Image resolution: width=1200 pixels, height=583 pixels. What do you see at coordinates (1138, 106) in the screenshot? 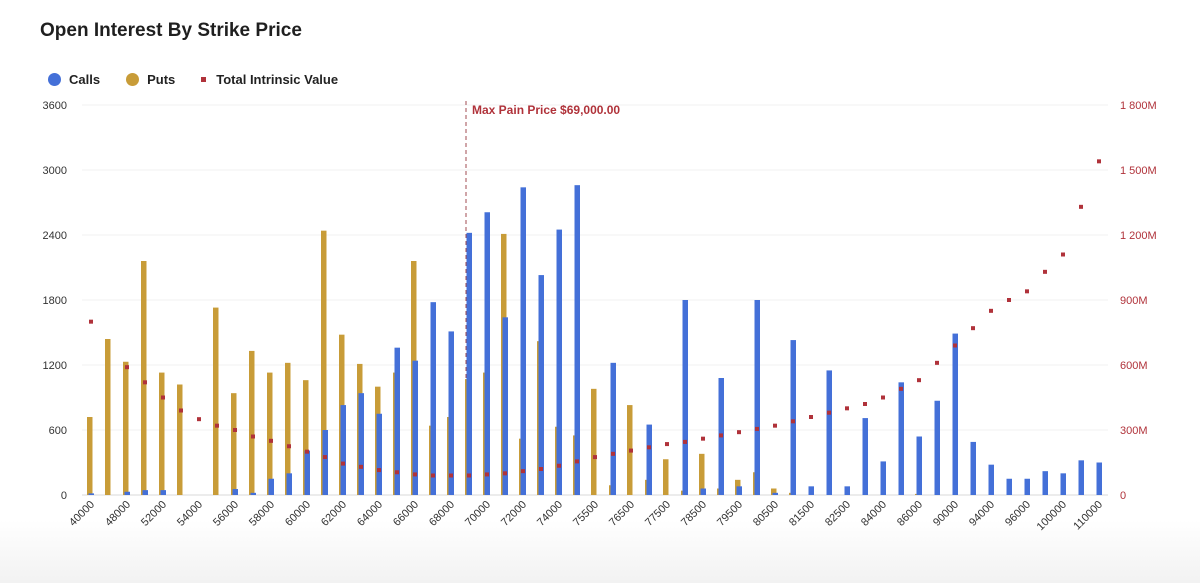
I see `y-right-tick-label: 1 800M` at bounding box center [1138, 106].